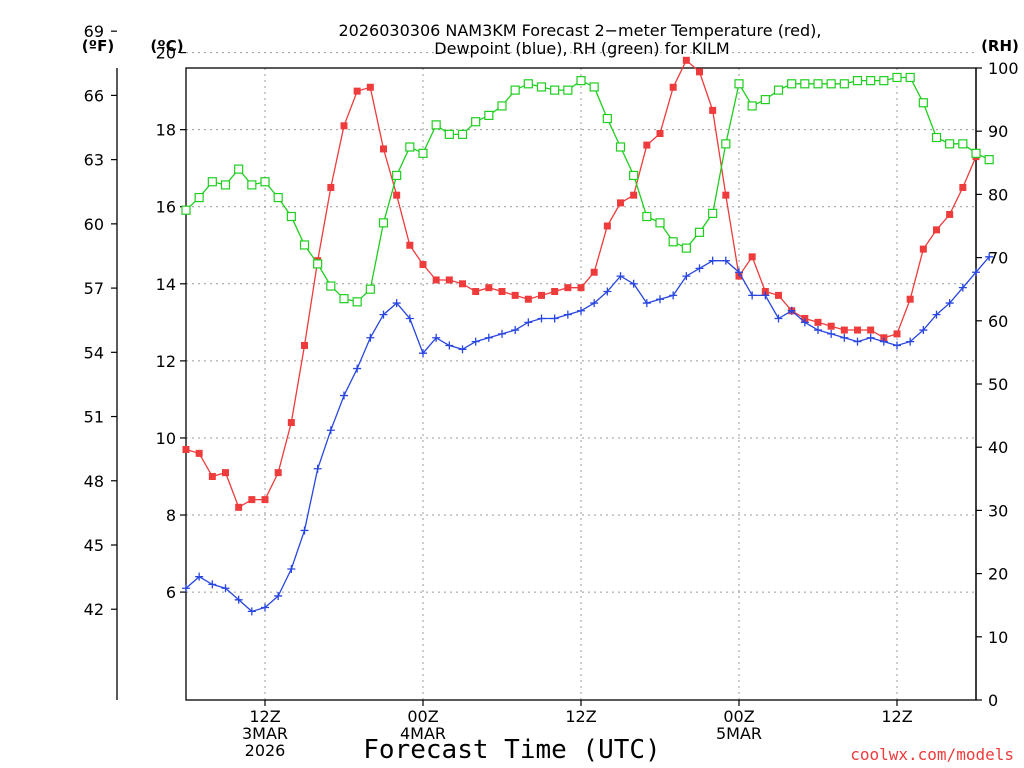  What do you see at coordinates (998, 447) in the screenshot?
I see `rh-tick-label: 40` at bounding box center [998, 447].